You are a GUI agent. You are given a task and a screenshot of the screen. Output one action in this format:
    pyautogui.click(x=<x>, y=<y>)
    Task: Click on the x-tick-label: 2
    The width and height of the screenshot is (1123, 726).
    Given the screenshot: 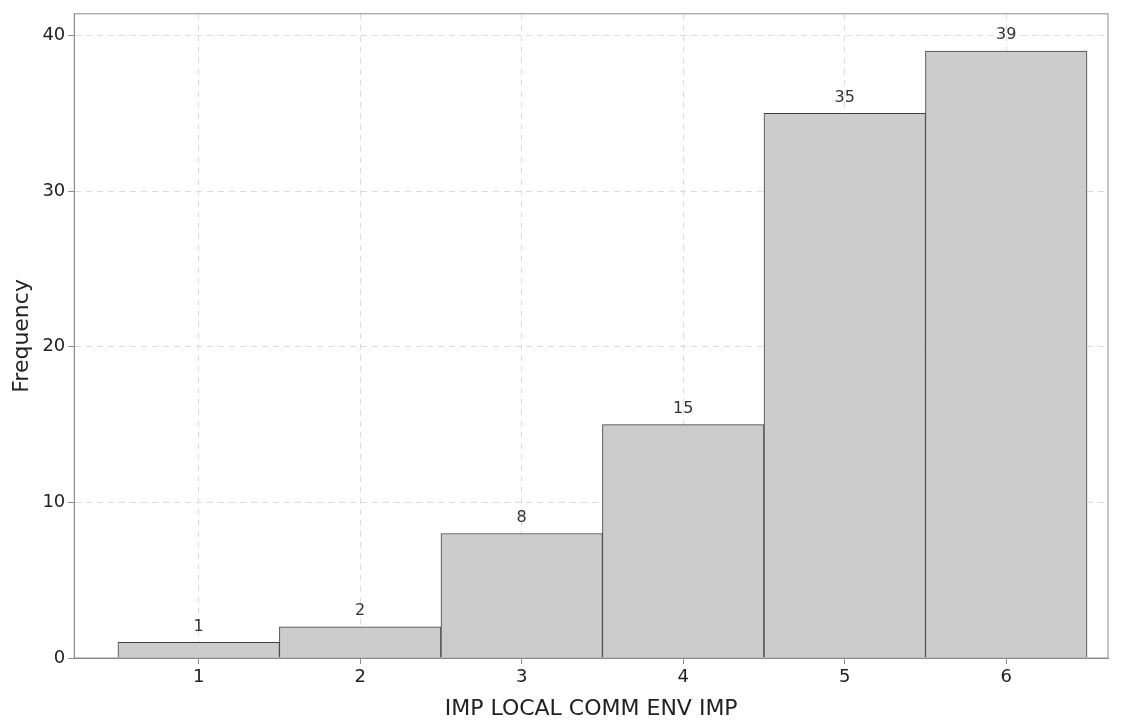 What is the action you would take?
    pyautogui.click(x=360, y=676)
    